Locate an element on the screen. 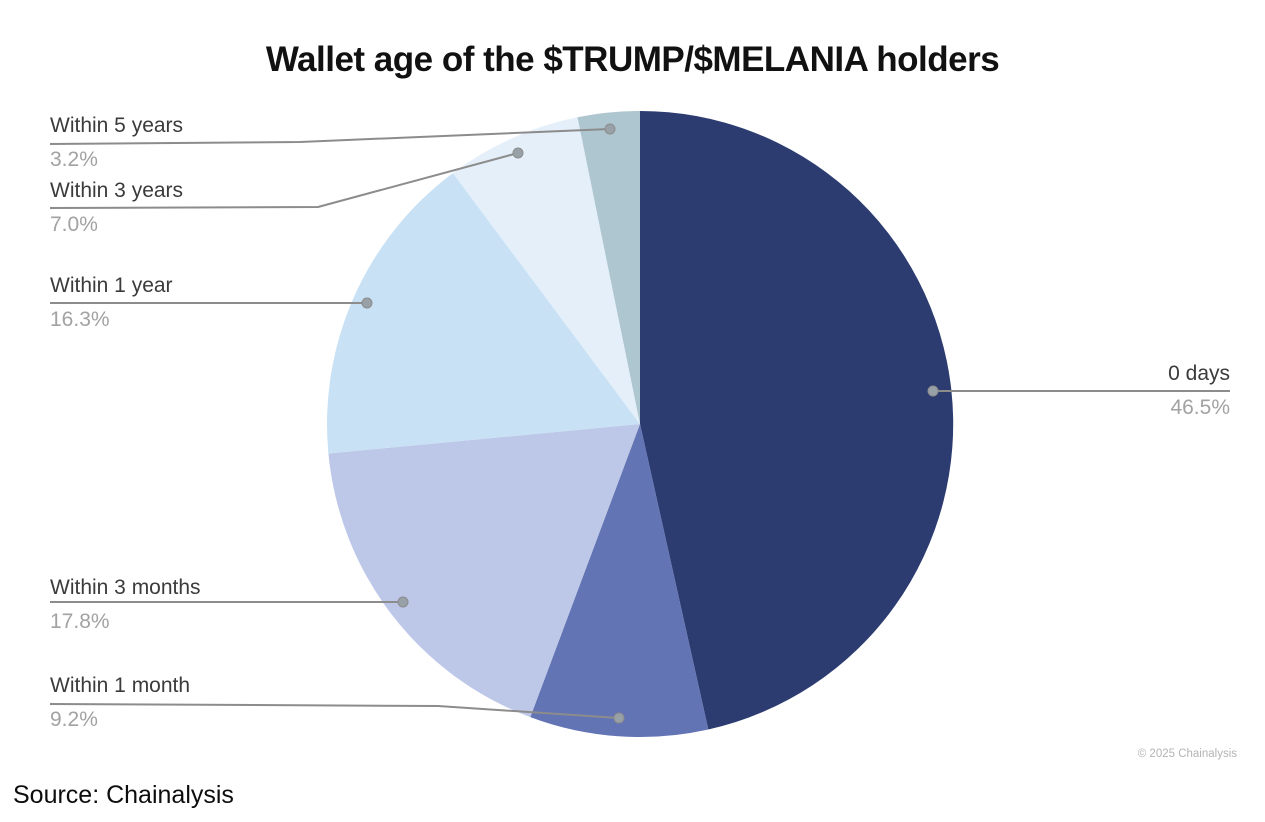  leader-line-within-5-years is located at coordinates (330, 136).